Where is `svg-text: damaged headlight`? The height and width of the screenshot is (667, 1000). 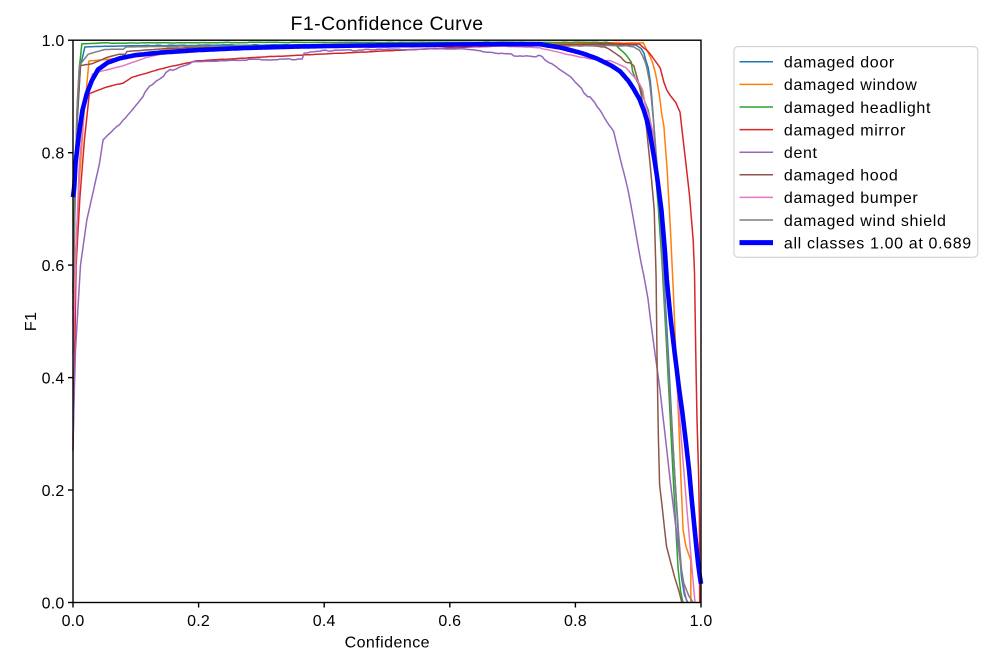 svg-text: damaged headlight is located at coordinates (857, 108).